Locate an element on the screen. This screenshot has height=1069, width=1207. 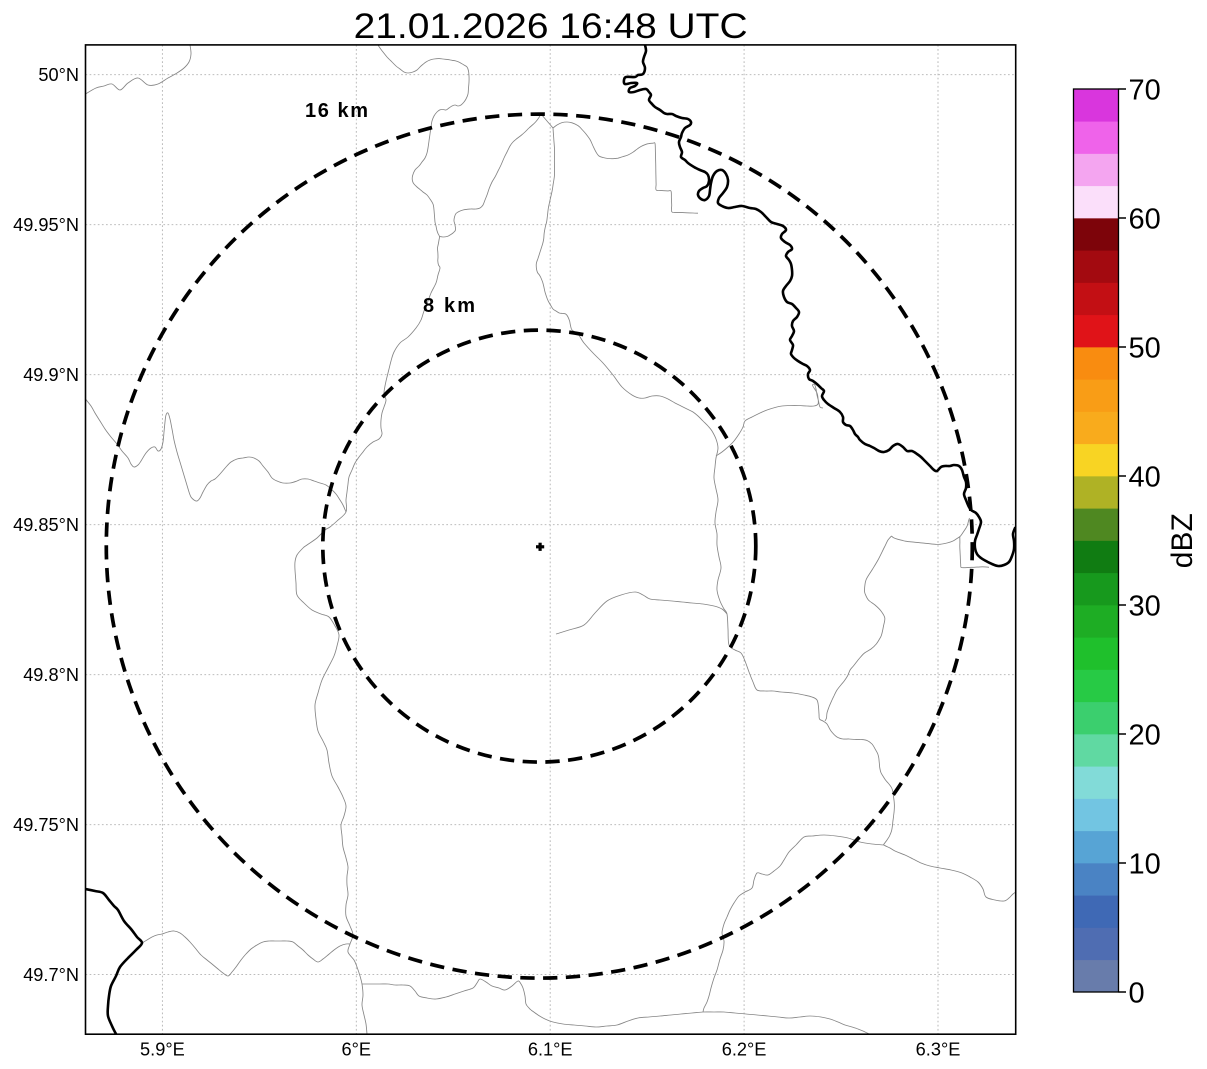
svg-text: 60 is located at coordinates (1145, 220).